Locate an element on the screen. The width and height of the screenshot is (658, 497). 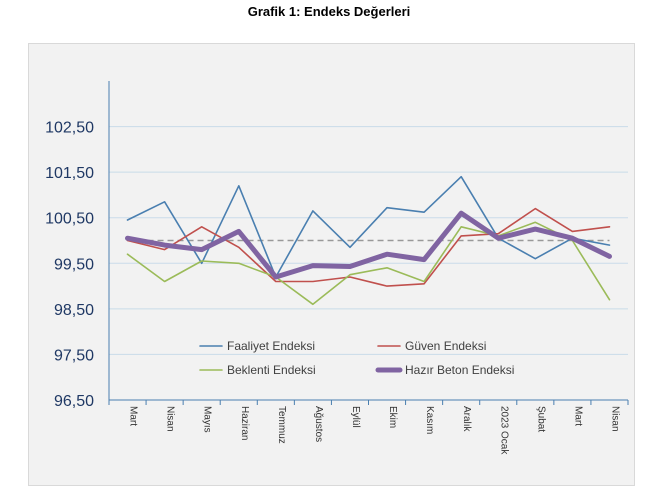
x-tick-label: 2023 Ocak is located at coordinates (503, 430).